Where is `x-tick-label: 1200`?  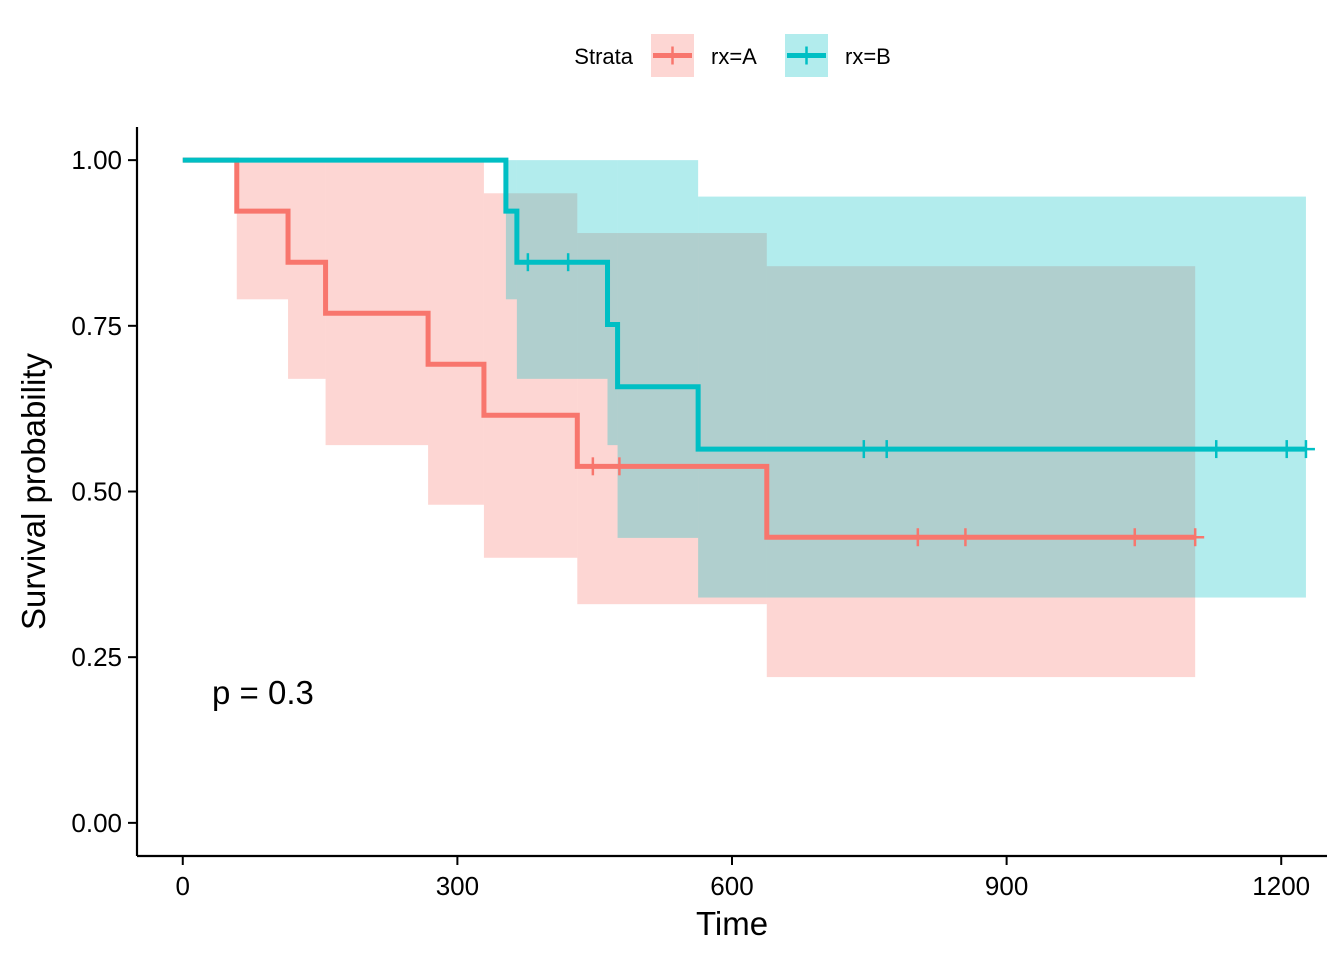 x-tick-label: 1200 is located at coordinates (1281, 886).